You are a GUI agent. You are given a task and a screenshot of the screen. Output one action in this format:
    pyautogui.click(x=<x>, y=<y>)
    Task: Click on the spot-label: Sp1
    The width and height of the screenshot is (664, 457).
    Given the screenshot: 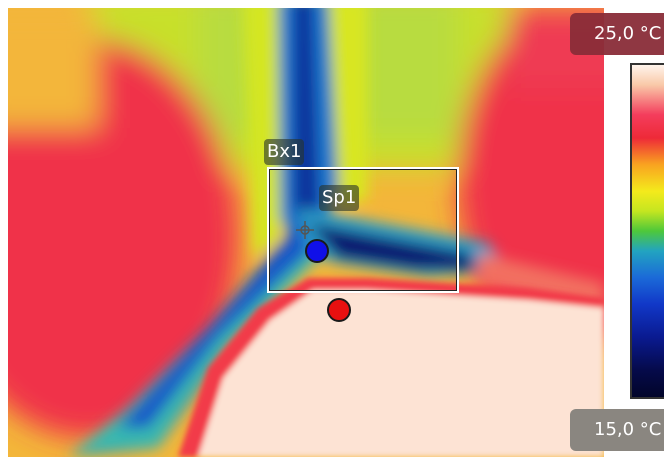 What is the action you would take?
    pyautogui.click(x=339, y=198)
    